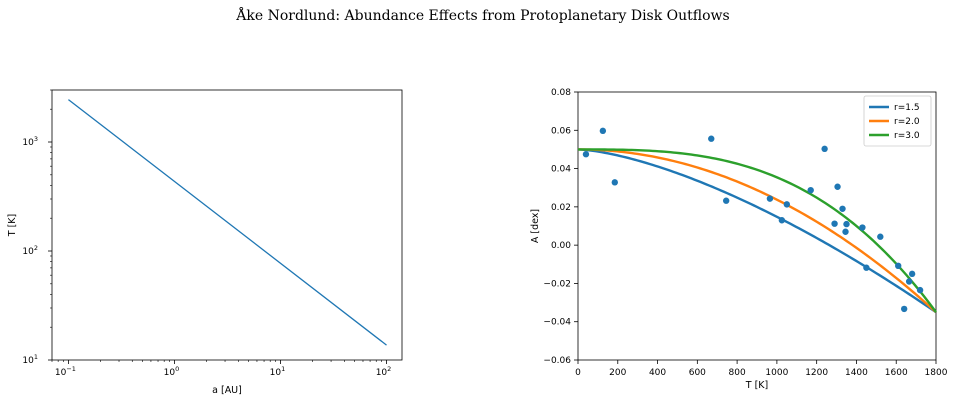  What do you see at coordinates (30, 359) in the screenshot?
I see `left-y-tick-label: 10¹` at bounding box center [30, 359].